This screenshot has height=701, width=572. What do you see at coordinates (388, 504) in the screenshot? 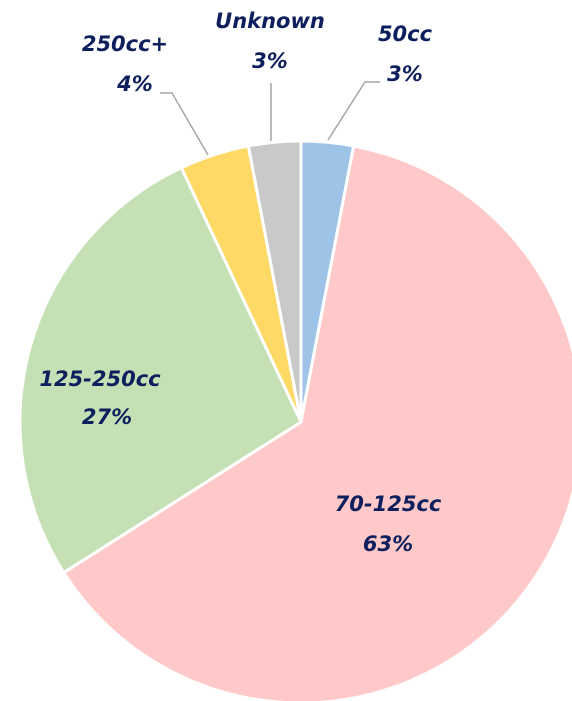
I see `slice-label: 70-125cc` at bounding box center [388, 504].